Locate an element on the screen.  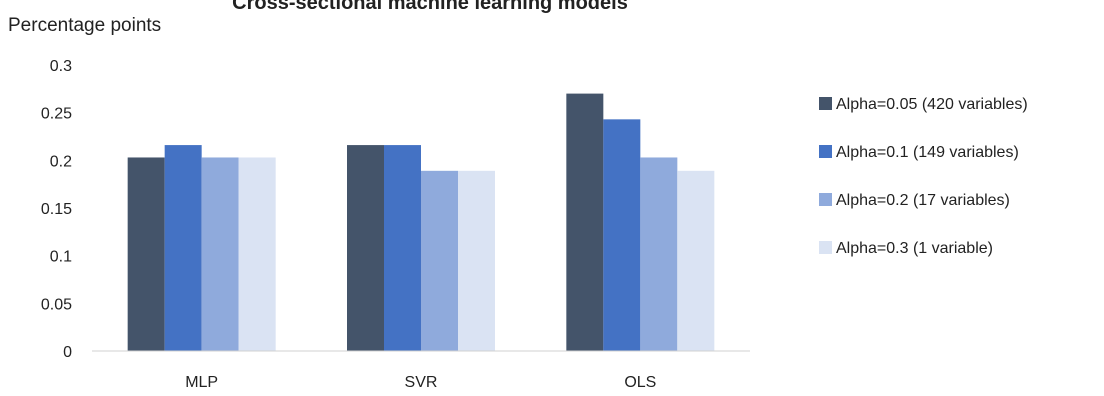
legend-label: Alpha=0.05 (420 variables) is located at coordinates (932, 104).